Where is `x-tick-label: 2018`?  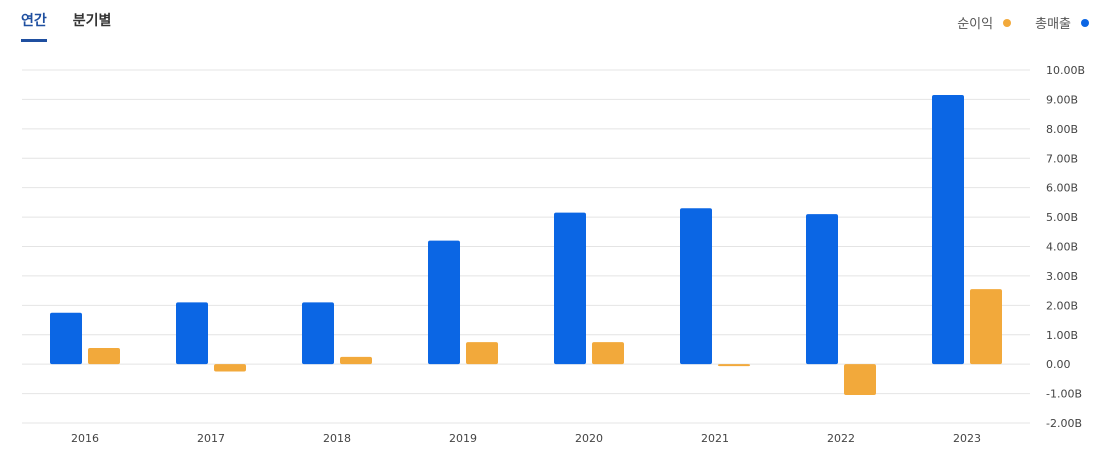
x-tick-label: 2018 is located at coordinates (337, 438).